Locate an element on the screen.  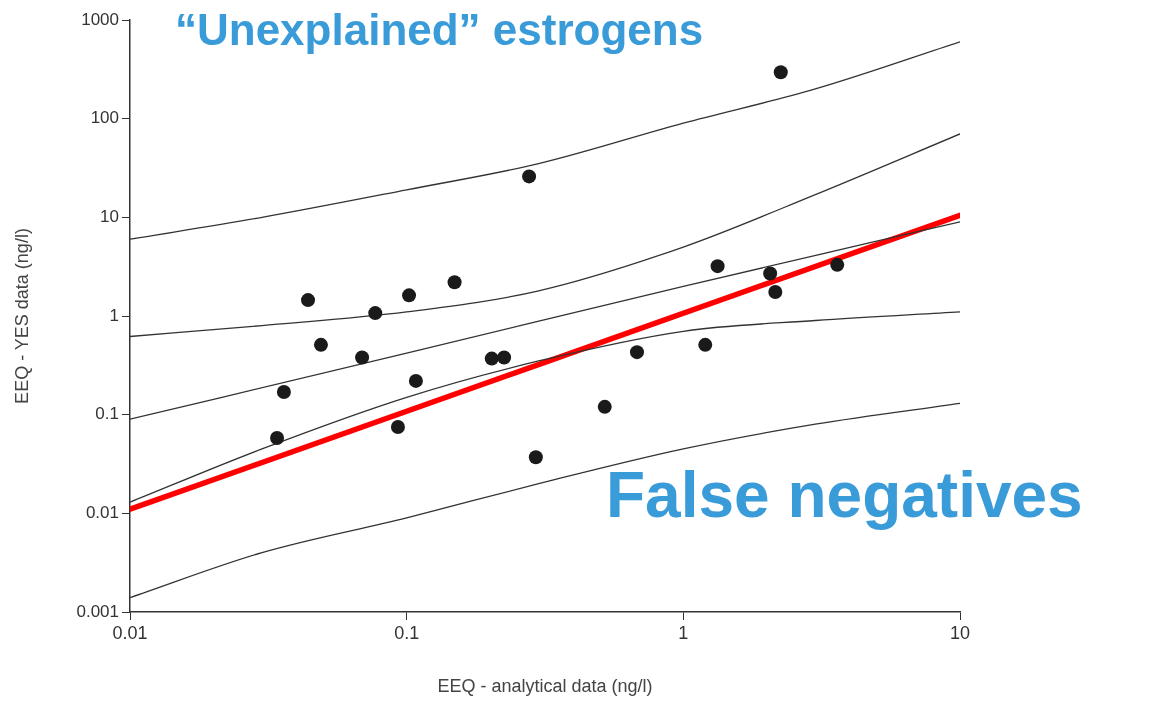
x-tick-label: 1 is located at coordinates (683, 632).